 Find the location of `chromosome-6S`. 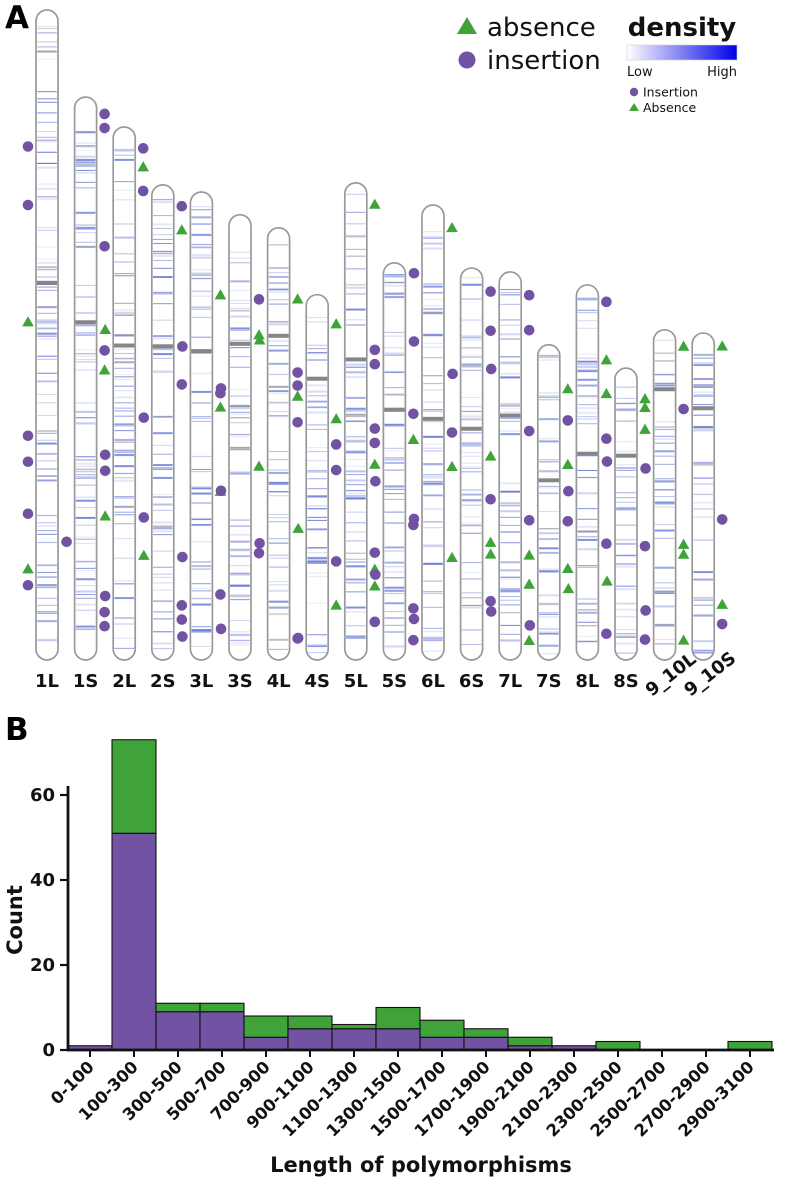

chromosome-6S is located at coordinates (472, 464).